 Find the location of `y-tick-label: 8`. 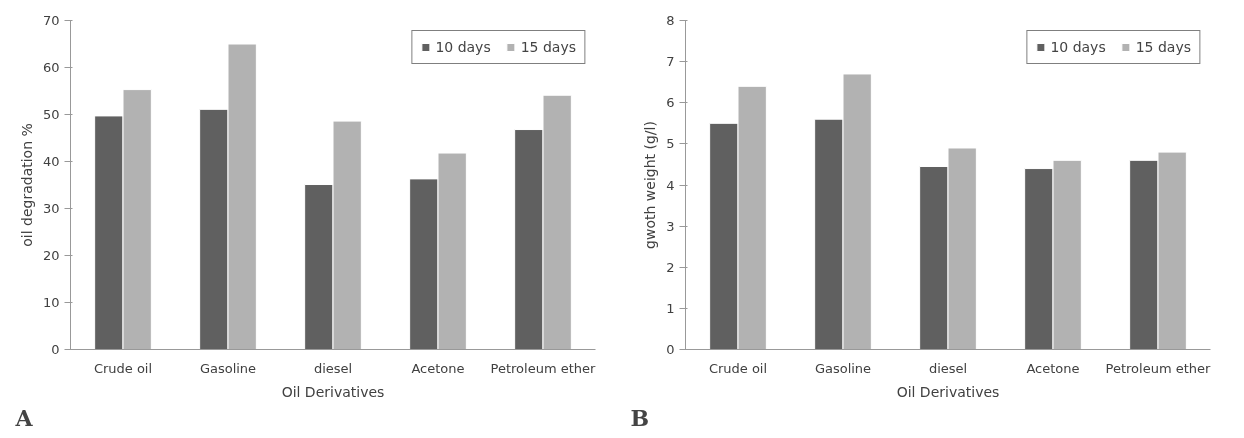

y-tick-label: 8 is located at coordinates (670, 20).